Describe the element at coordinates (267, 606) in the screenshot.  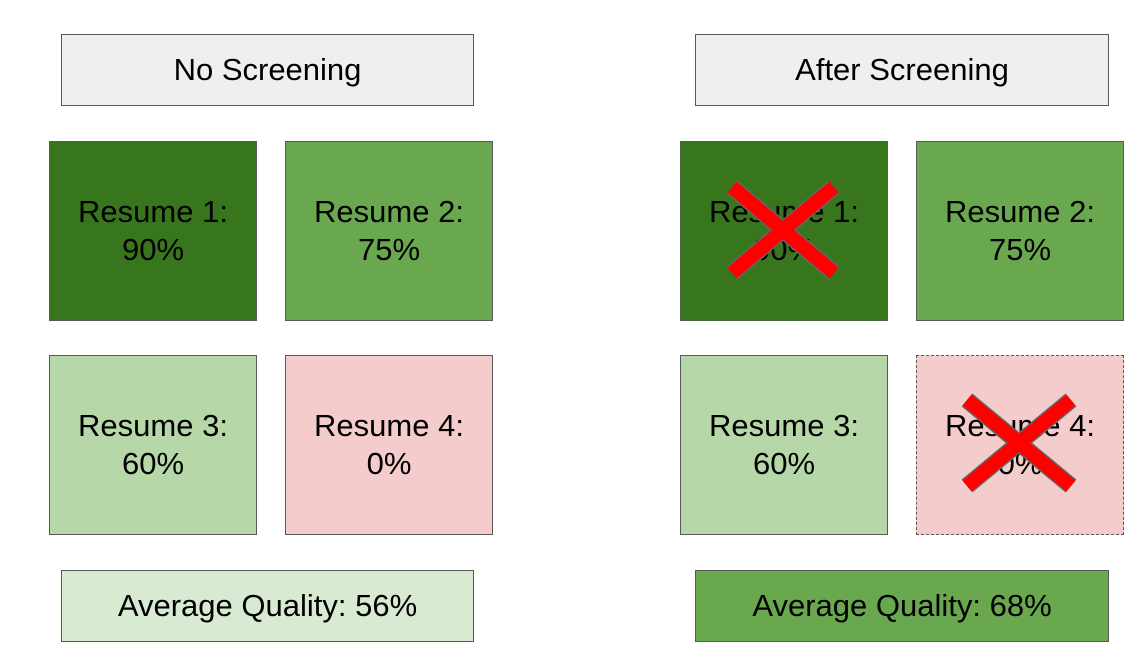
I see `average-quality-no-screening: Average Quality: 56%` at that location.